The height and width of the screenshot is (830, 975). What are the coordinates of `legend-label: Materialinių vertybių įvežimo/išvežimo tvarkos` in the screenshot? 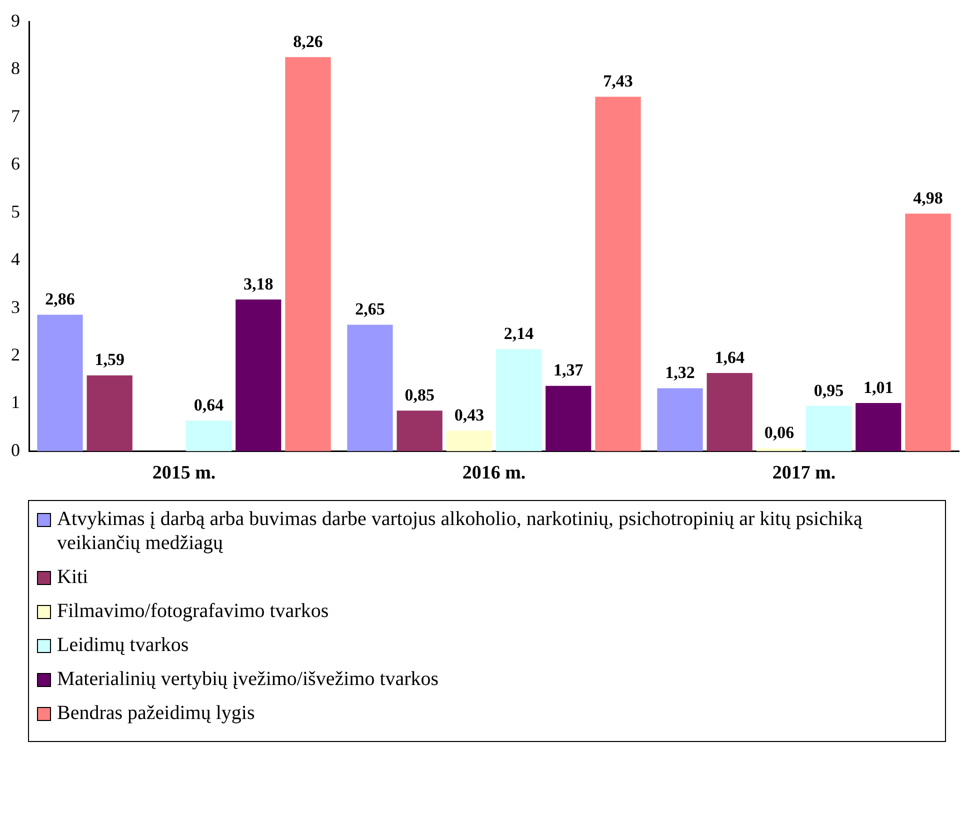 It's located at (248, 679).